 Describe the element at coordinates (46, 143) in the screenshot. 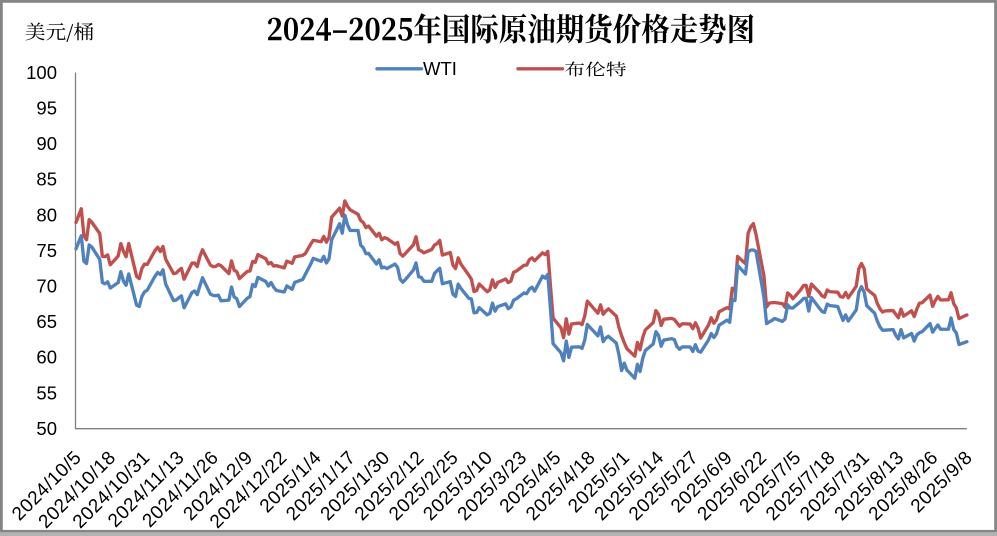

I see `svg-text: 90` at that location.